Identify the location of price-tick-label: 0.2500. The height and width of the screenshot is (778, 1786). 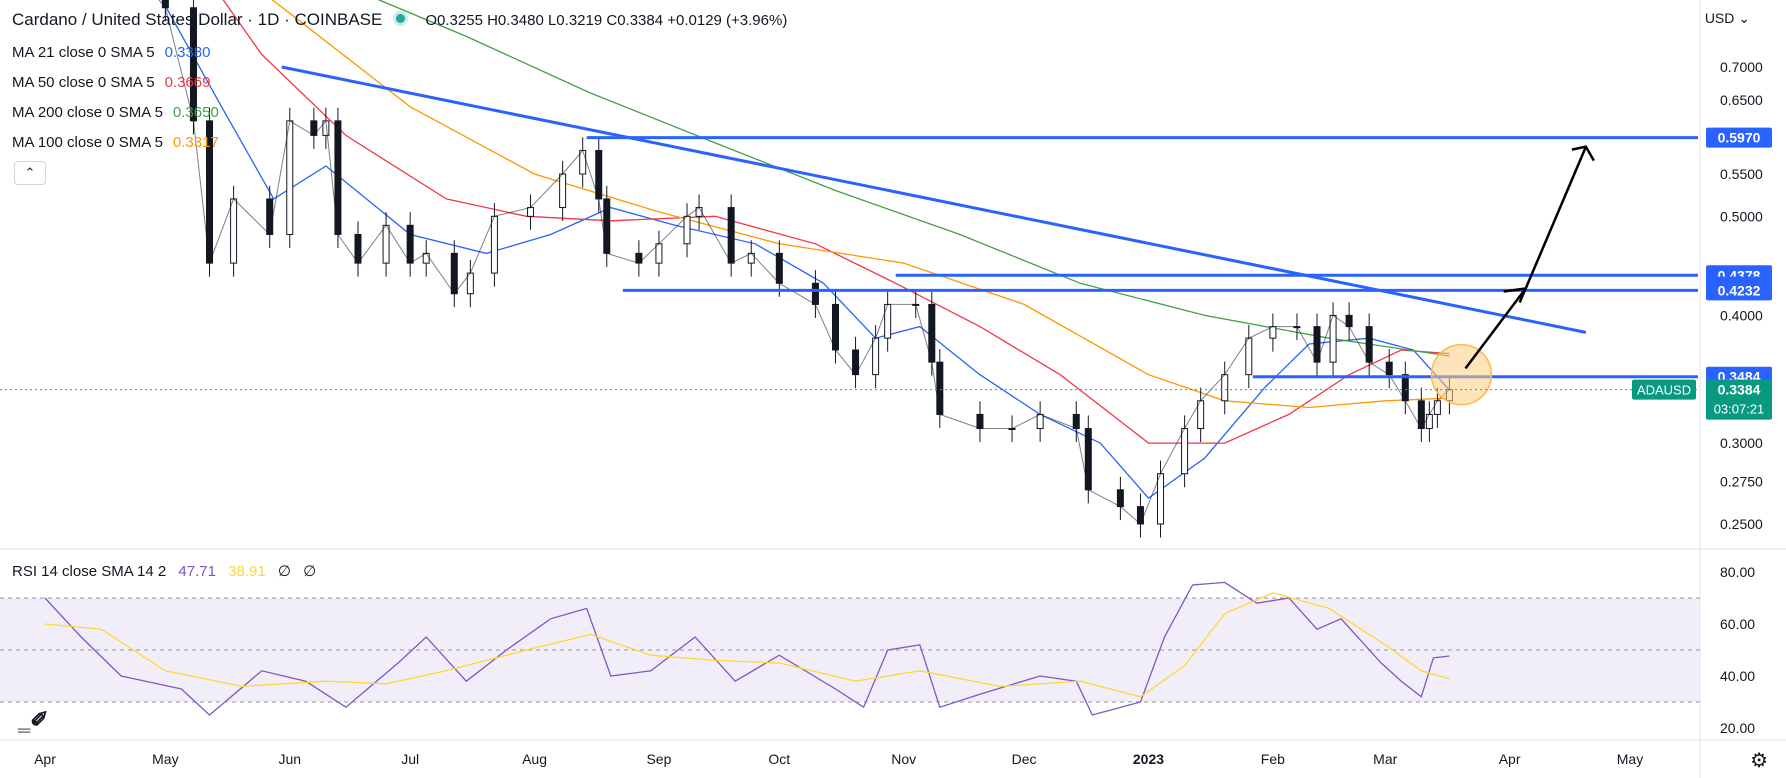
(1741, 524).